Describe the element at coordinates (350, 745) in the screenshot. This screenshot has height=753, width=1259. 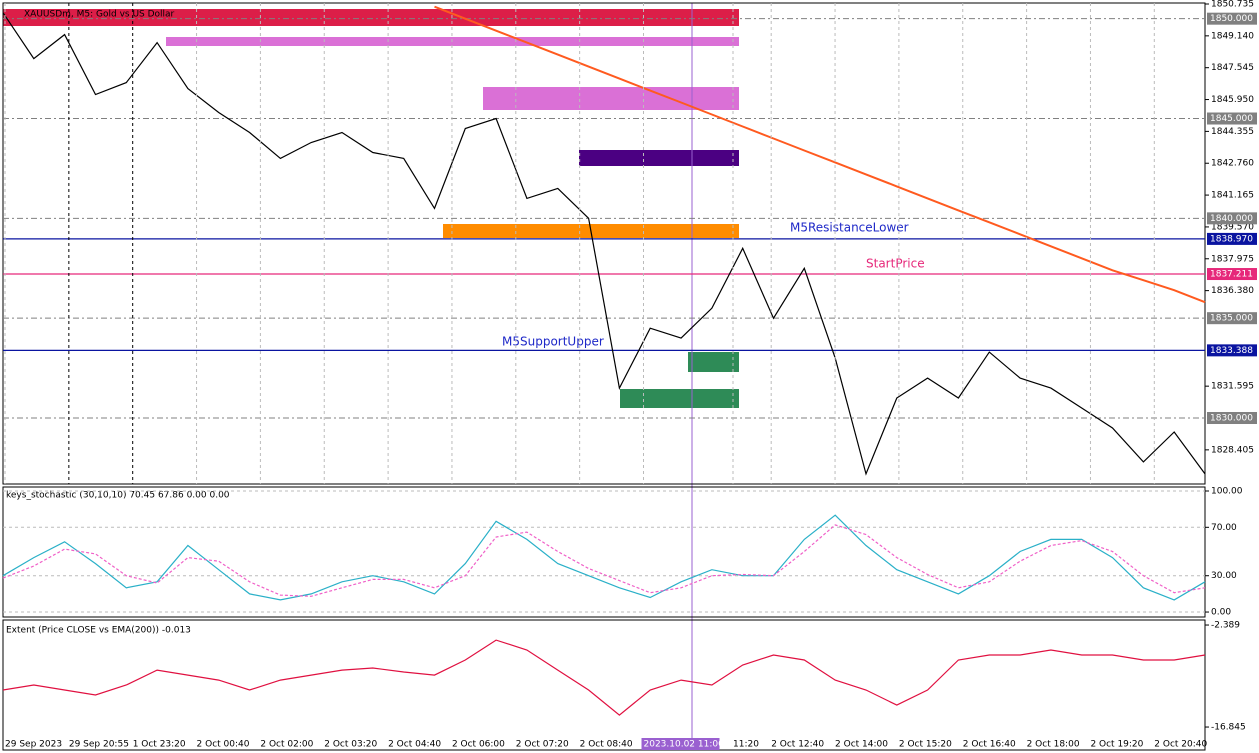
I see `x-tick-label: 2 Oct 03:20` at that location.